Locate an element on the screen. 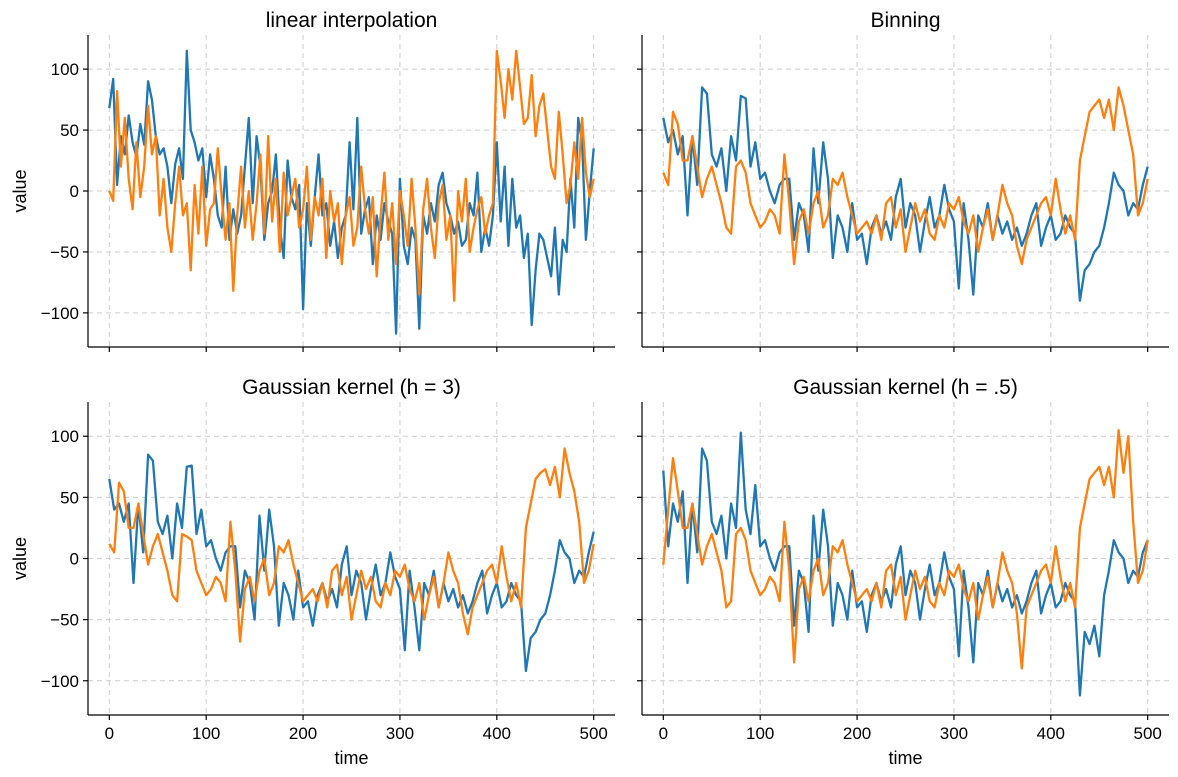 The image size is (1178, 777). subplot-title: linear interpolation is located at coordinates (352, 20).